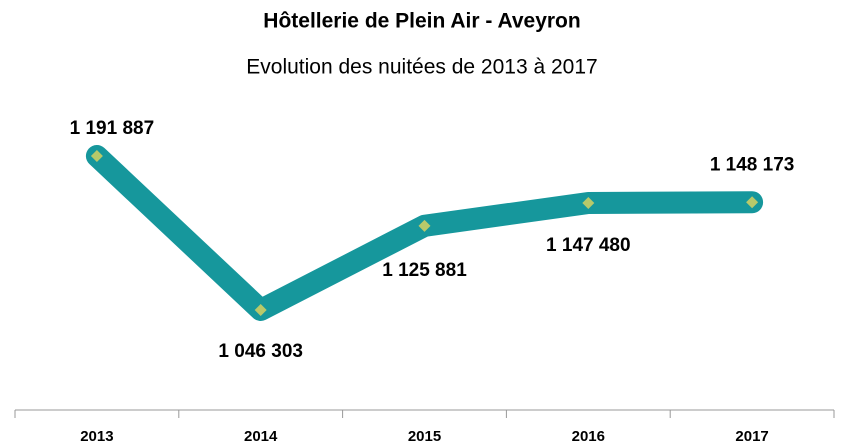 This screenshot has height=443, width=844. What do you see at coordinates (424, 435) in the screenshot?
I see `x-tick-label: 2015` at bounding box center [424, 435].